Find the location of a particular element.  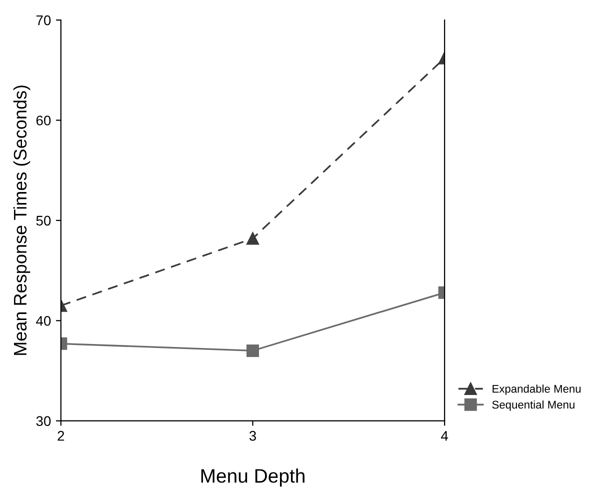

y-tick-label: 30 is located at coordinates (43, 421).